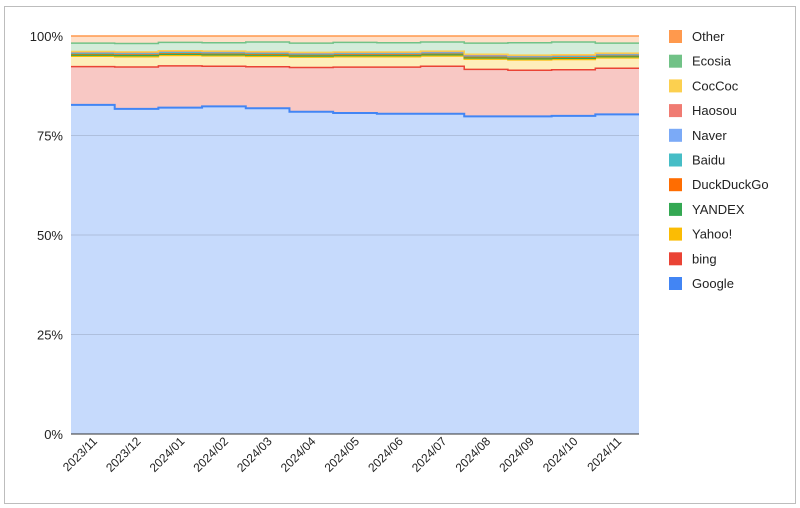 This screenshot has height=508, width=800. What do you see at coordinates (560, 454) in the screenshot?
I see `x-tick-label: 2024/10` at bounding box center [560, 454].